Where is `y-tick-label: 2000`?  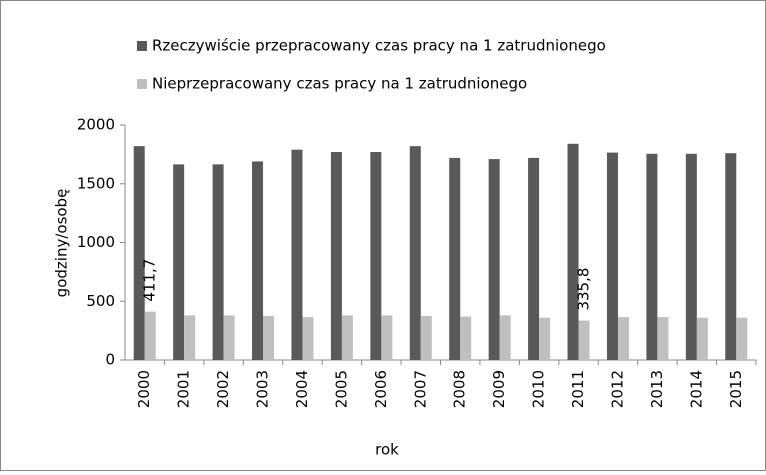
y-tick-label: 2000 is located at coordinates (96, 125).